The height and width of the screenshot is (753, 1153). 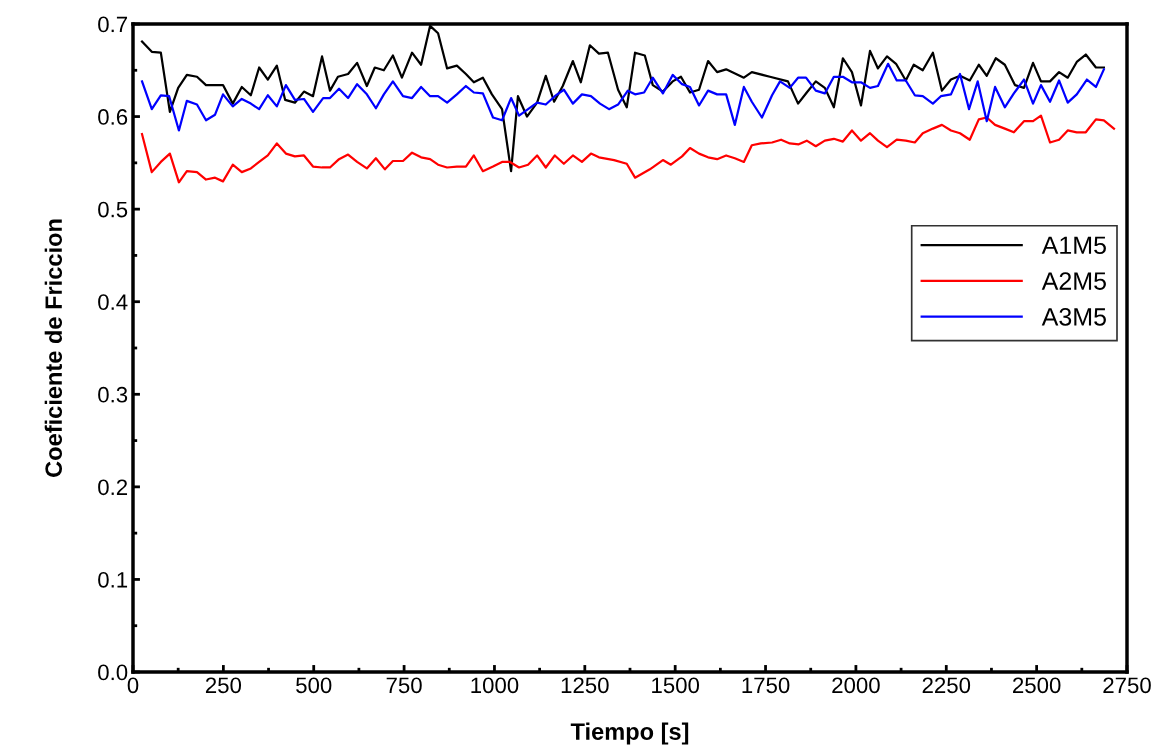 I want to click on x-tick-label: 2500, so click(x=1037, y=685).